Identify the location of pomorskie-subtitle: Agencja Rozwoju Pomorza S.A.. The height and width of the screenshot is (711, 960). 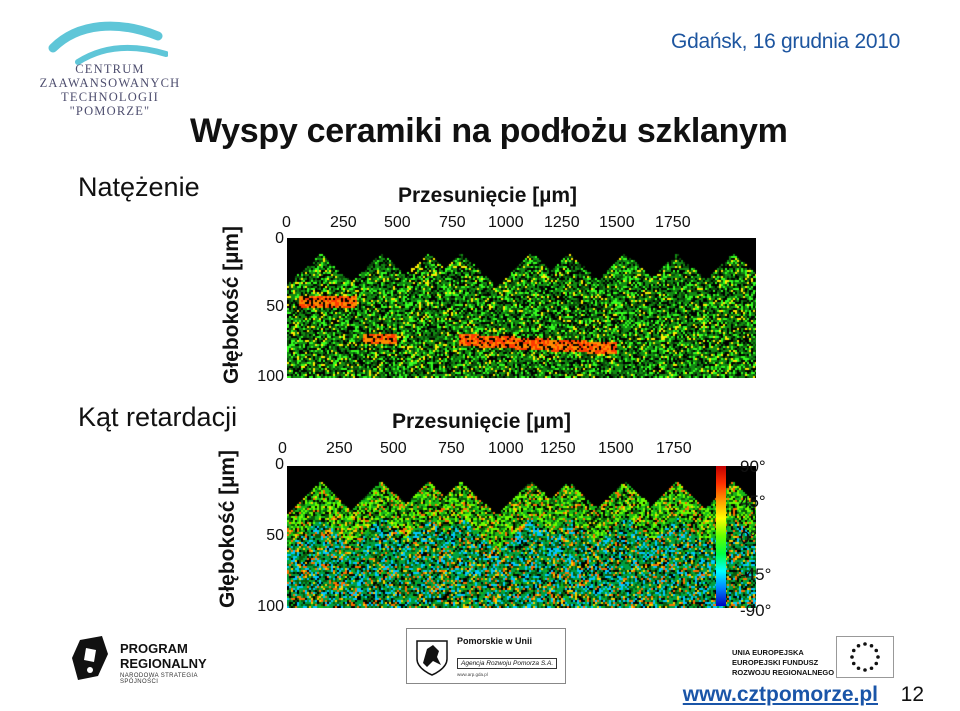
(507, 663).